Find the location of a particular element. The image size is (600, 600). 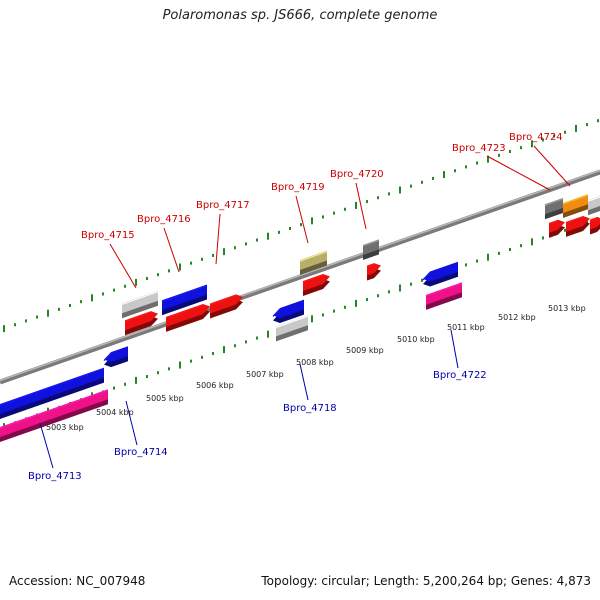

gene-label: Bpro_4717 is located at coordinates (223, 205).